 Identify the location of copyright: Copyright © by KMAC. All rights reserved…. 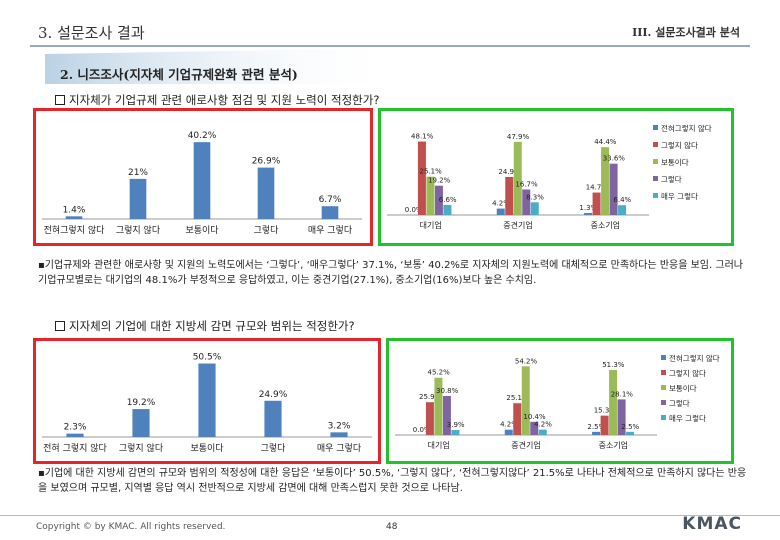
(131, 527).